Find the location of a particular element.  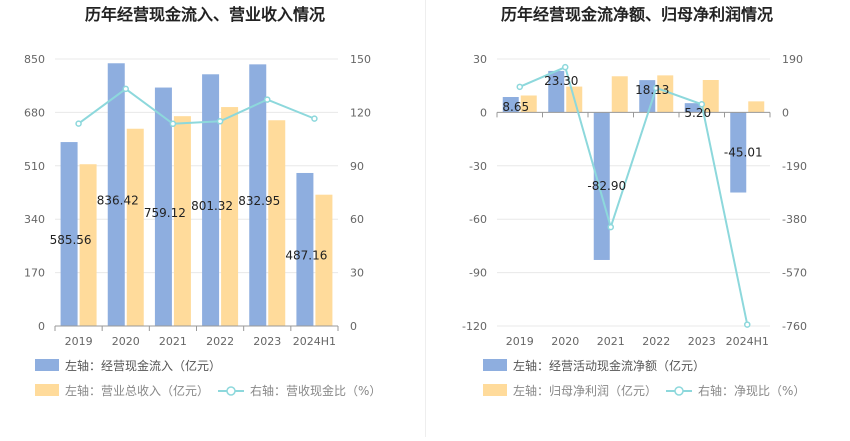

y-right-tick-label: 0 is located at coordinates (785, 112).